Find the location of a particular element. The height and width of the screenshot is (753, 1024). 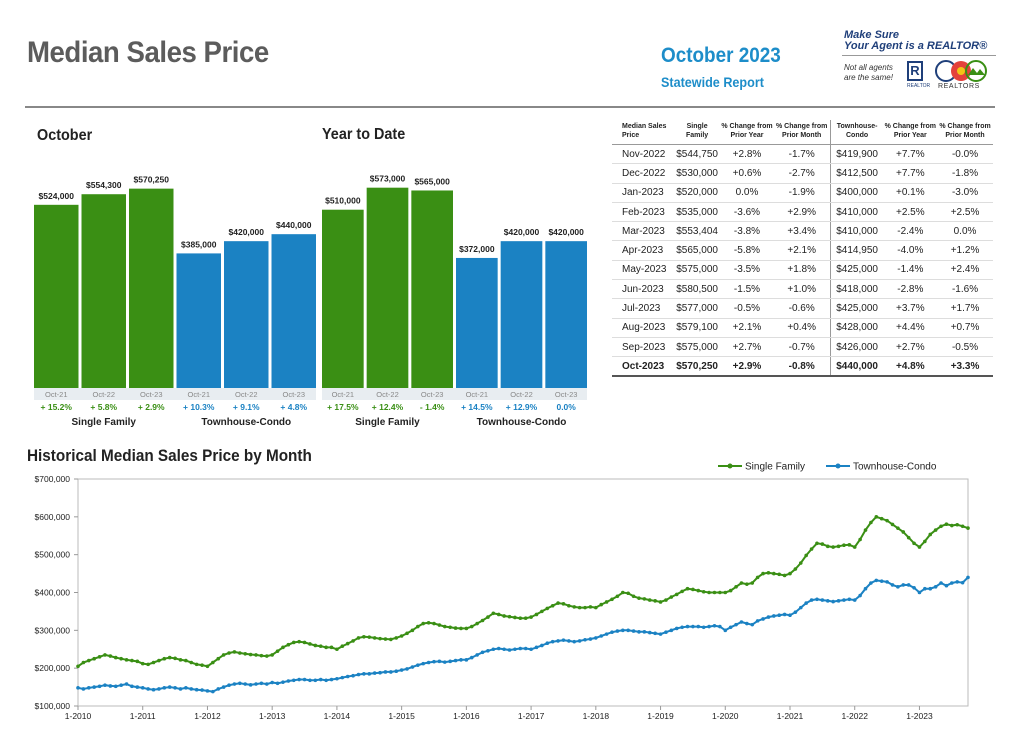

x-tick-label: 1-2018 is located at coordinates (596, 716).